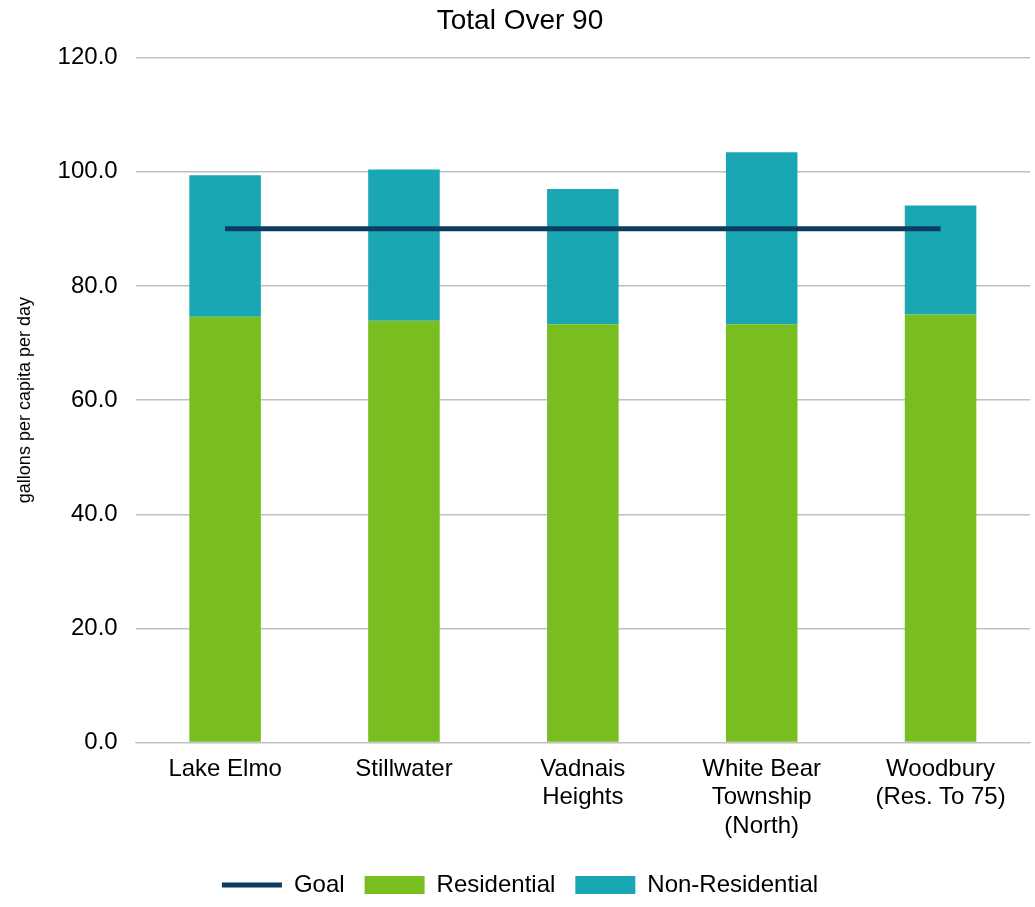  What do you see at coordinates (404, 767) in the screenshot?
I see `x-tick-label: Stillwater` at bounding box center [404, 767].